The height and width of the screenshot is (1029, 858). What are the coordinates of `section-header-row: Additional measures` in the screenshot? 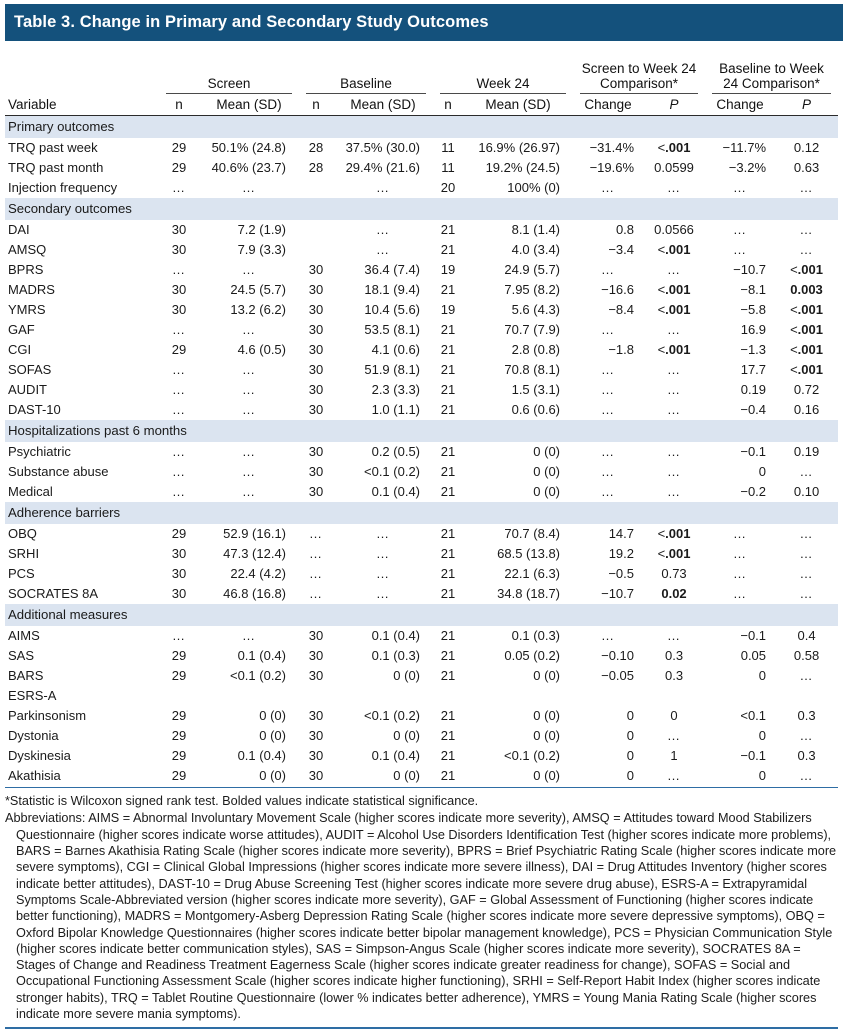 It's located at (422, 615).